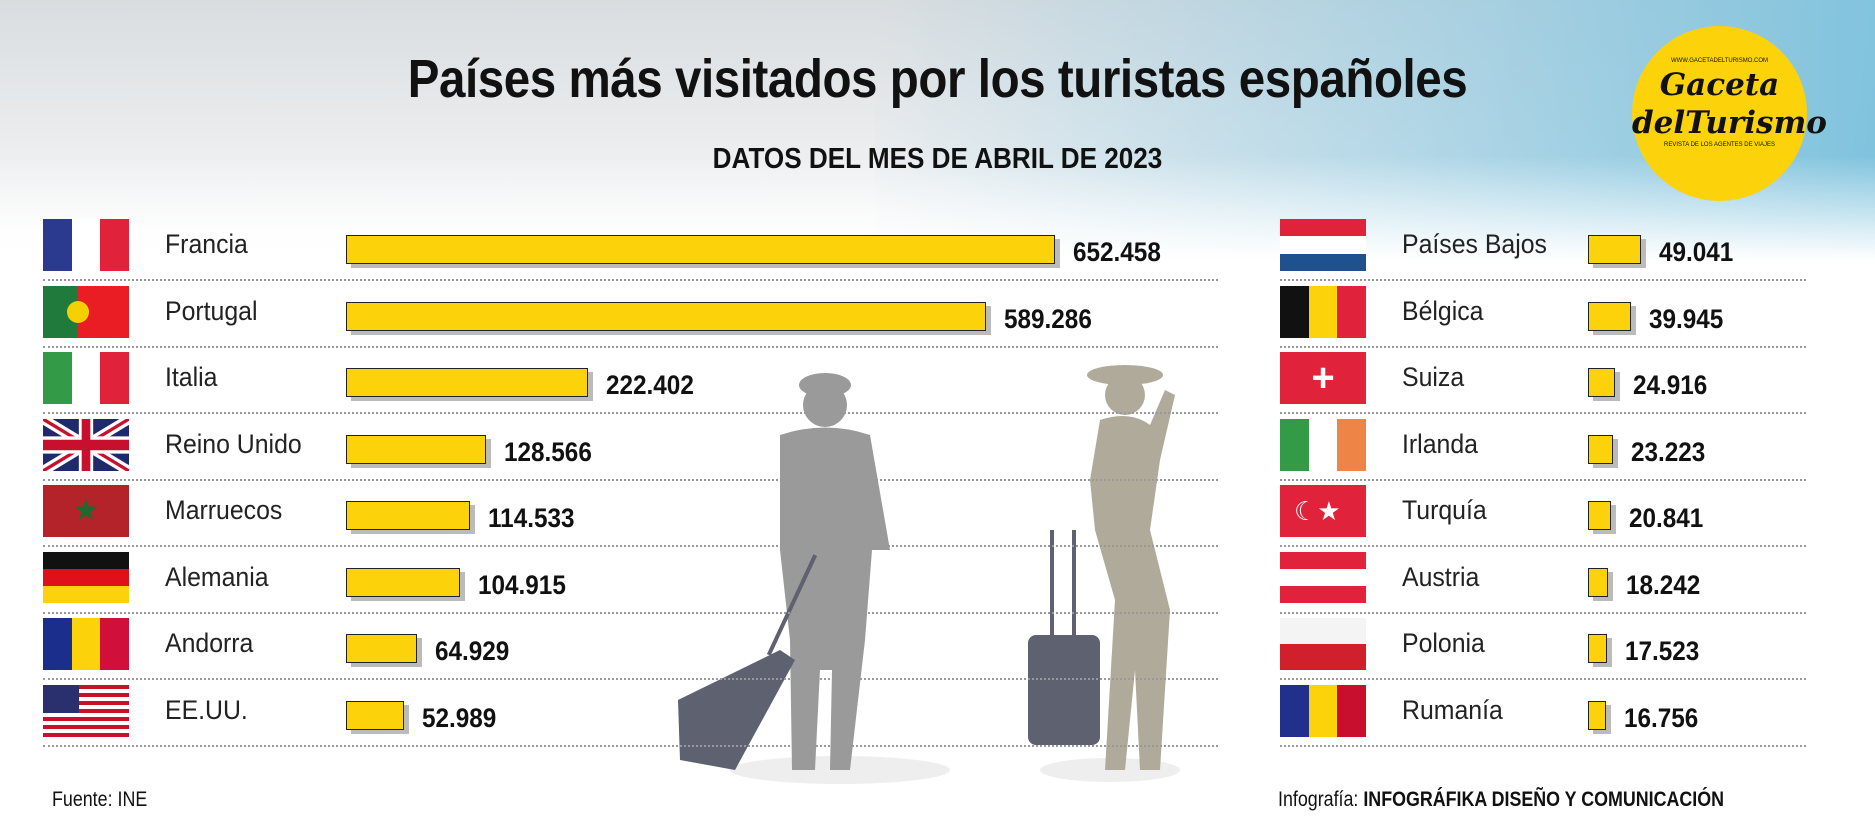 The height and width of the screenshot is (830, 1875). Describe the element at coordinates (1443, 310) in the screenshot. I see `country-label: Bélgica` at that location.